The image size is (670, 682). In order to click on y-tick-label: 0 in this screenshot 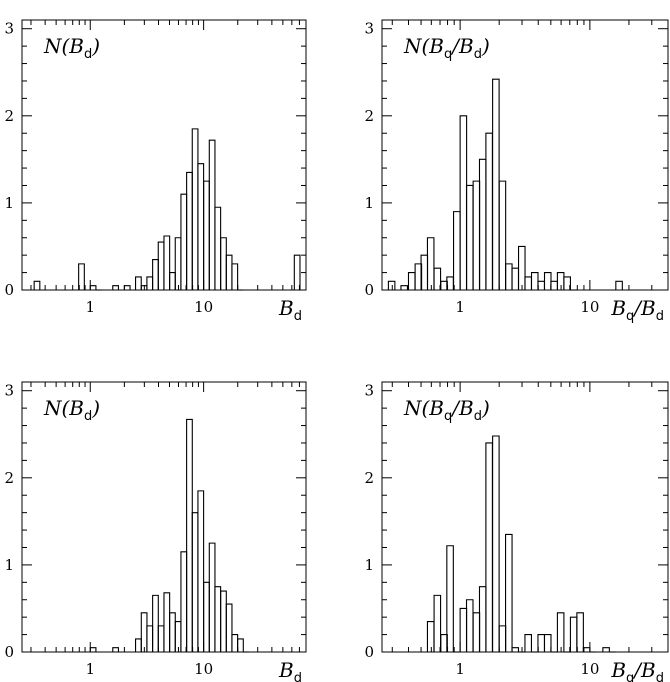, I will do `click(9, 290)`.